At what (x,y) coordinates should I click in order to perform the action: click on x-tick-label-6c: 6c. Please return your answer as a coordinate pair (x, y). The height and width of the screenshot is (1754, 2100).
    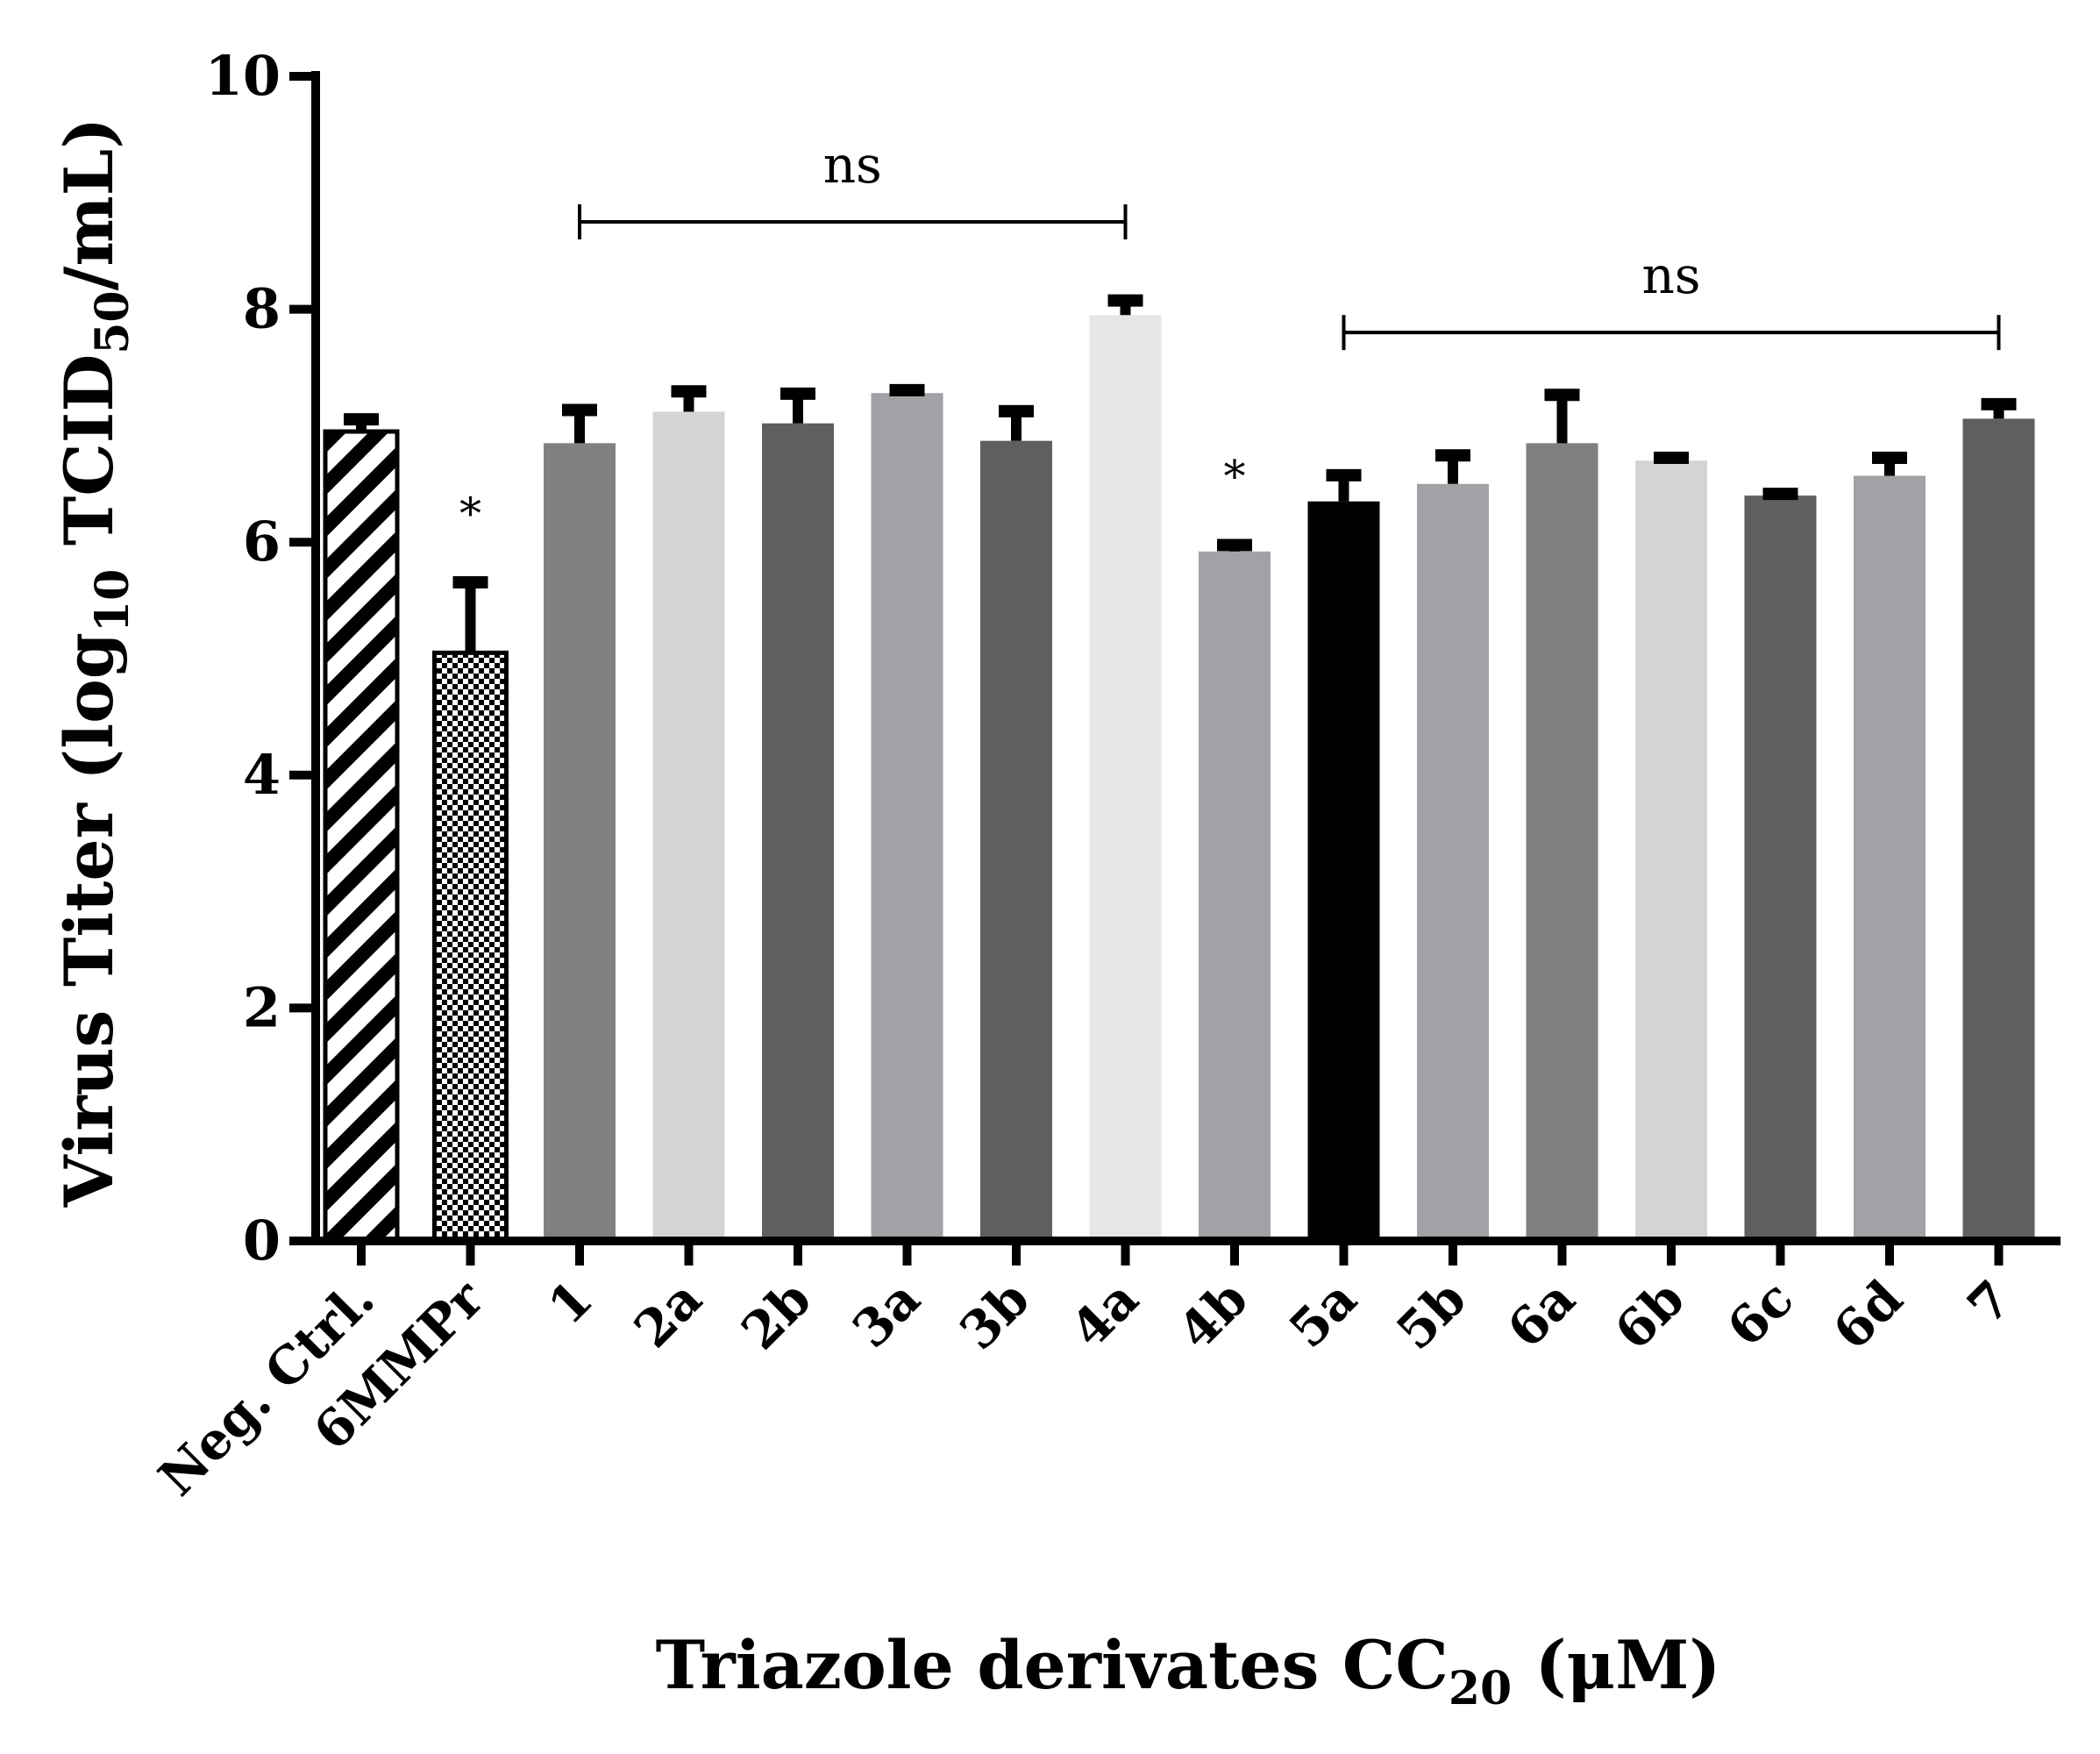
    Looking at the image, I should click on (1760, 1313).